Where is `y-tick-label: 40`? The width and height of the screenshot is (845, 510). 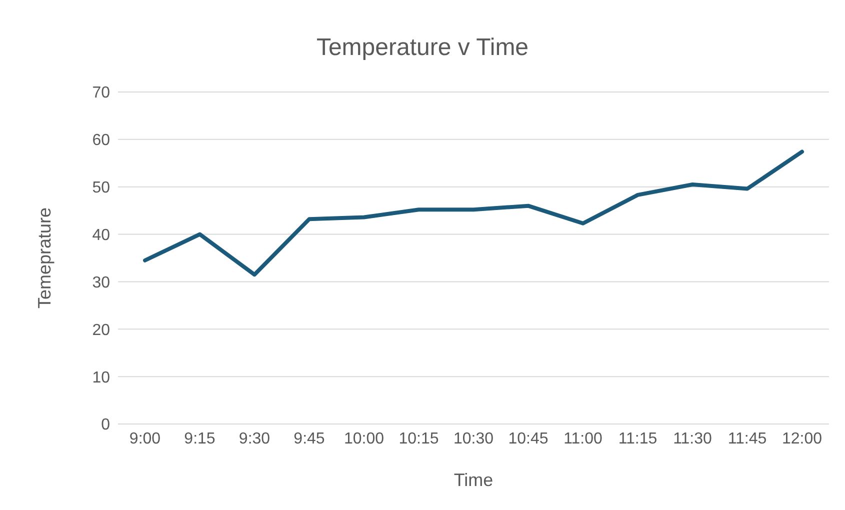 y-tick-label: 40 is located at coordinates (101, 235).